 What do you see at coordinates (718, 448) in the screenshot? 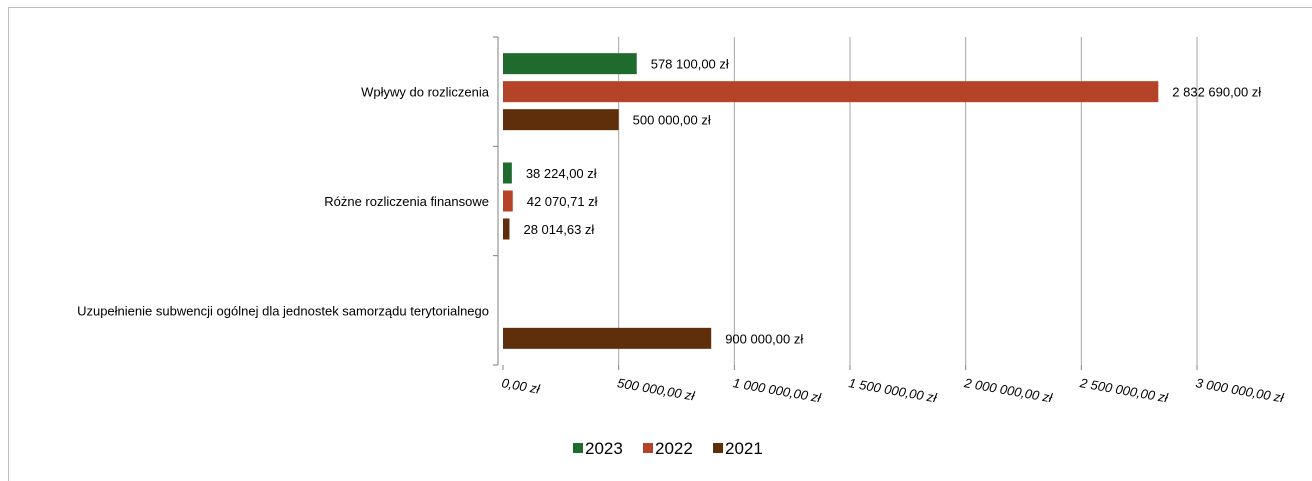
I see `legend-swatch-2021` at bounding box center [718, 448].